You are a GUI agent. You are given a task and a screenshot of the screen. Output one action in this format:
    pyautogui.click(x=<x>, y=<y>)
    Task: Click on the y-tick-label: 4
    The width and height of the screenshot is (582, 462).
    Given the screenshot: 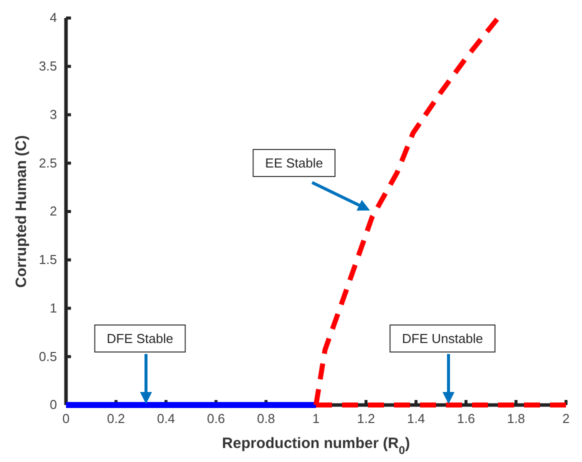 What is the action you would take?
    pyautogui.click(x=53, y=18)
    